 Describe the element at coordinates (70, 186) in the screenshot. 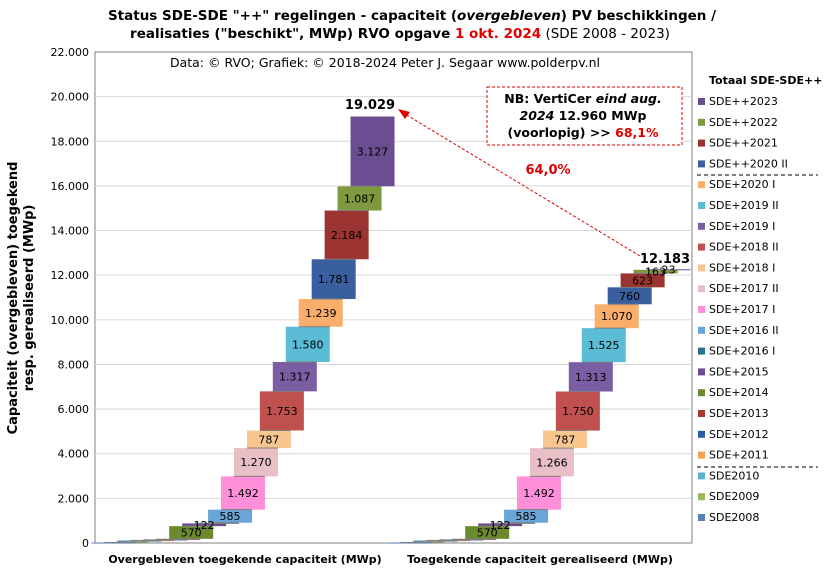

I see `y-tick-label: 16.000` at that location.